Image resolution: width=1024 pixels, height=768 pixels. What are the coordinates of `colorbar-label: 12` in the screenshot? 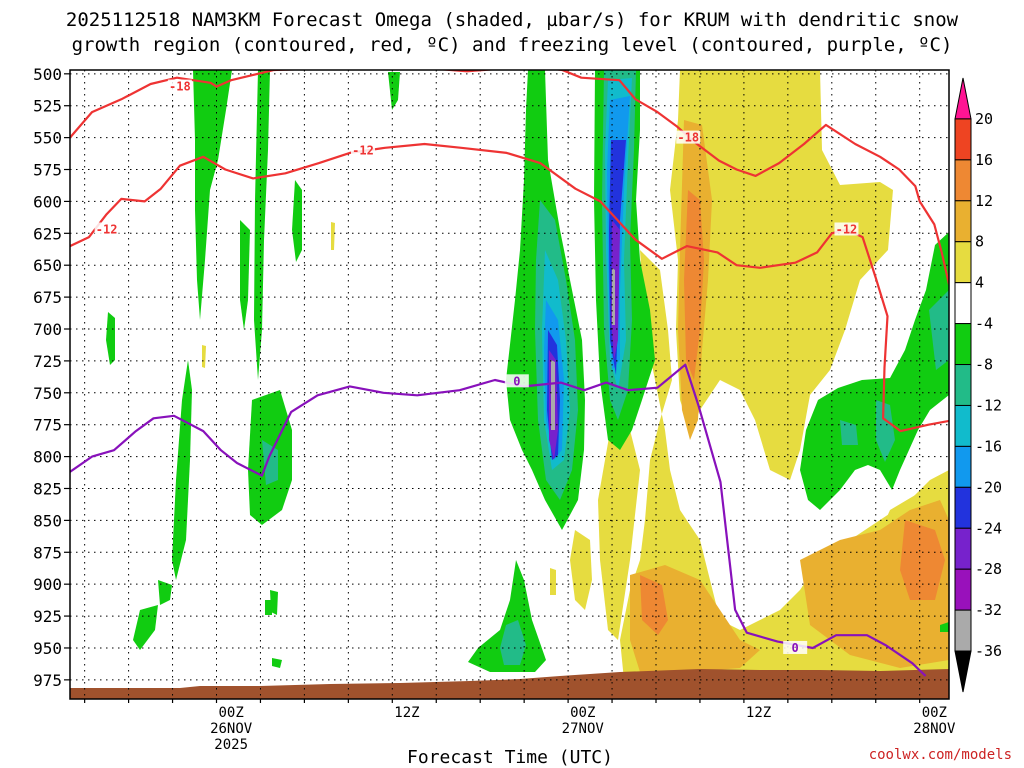 It's located at (984, 201).